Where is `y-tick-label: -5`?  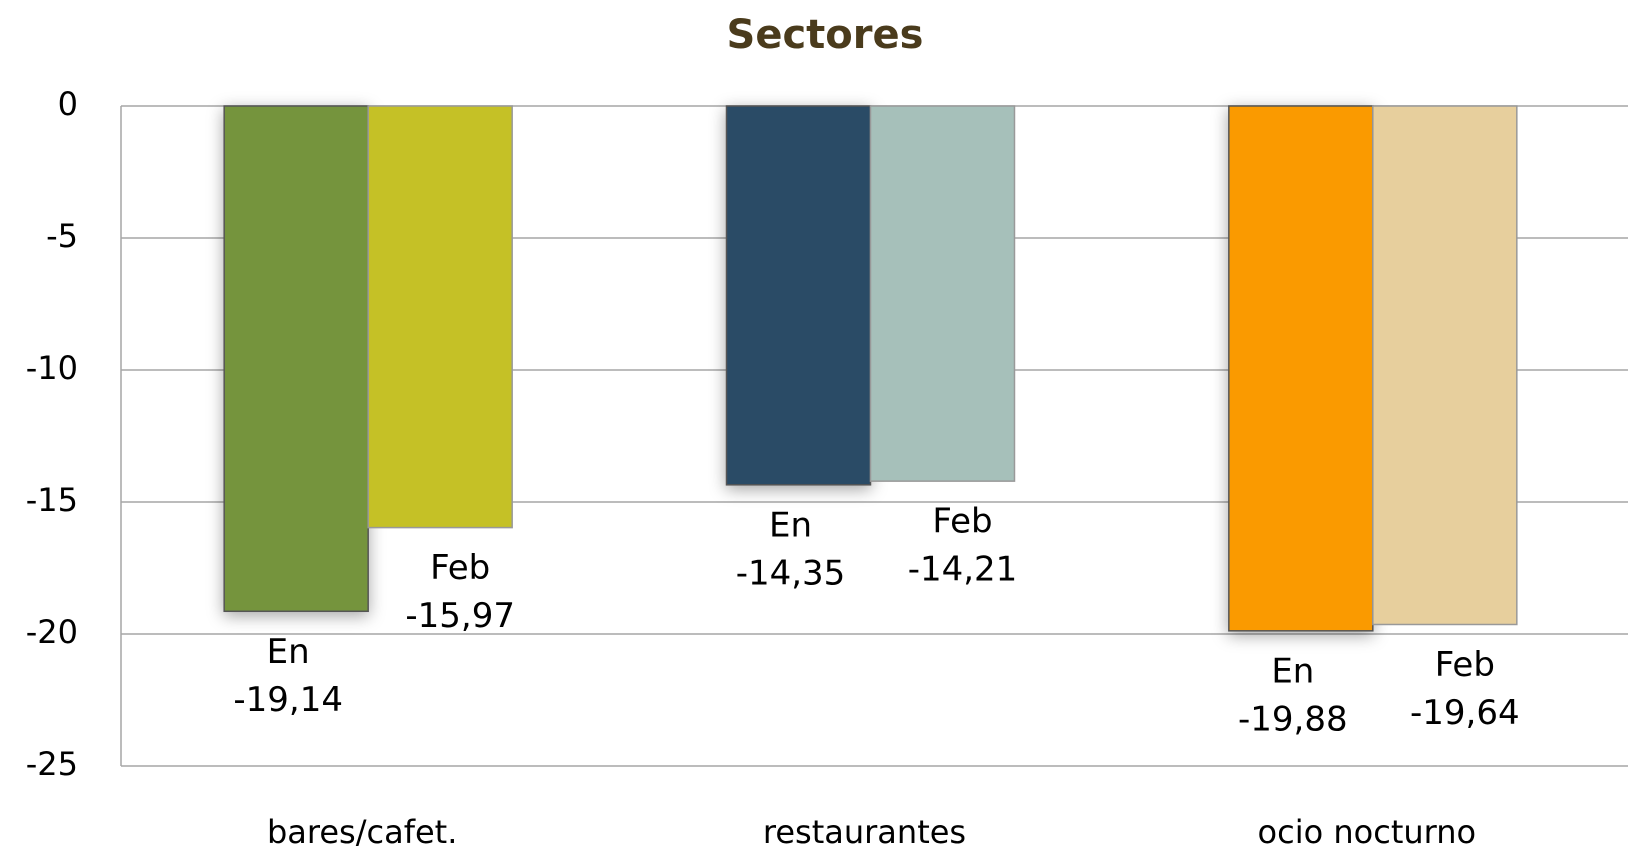 y-tick-label: -5 is located at coordinates (62, 236).